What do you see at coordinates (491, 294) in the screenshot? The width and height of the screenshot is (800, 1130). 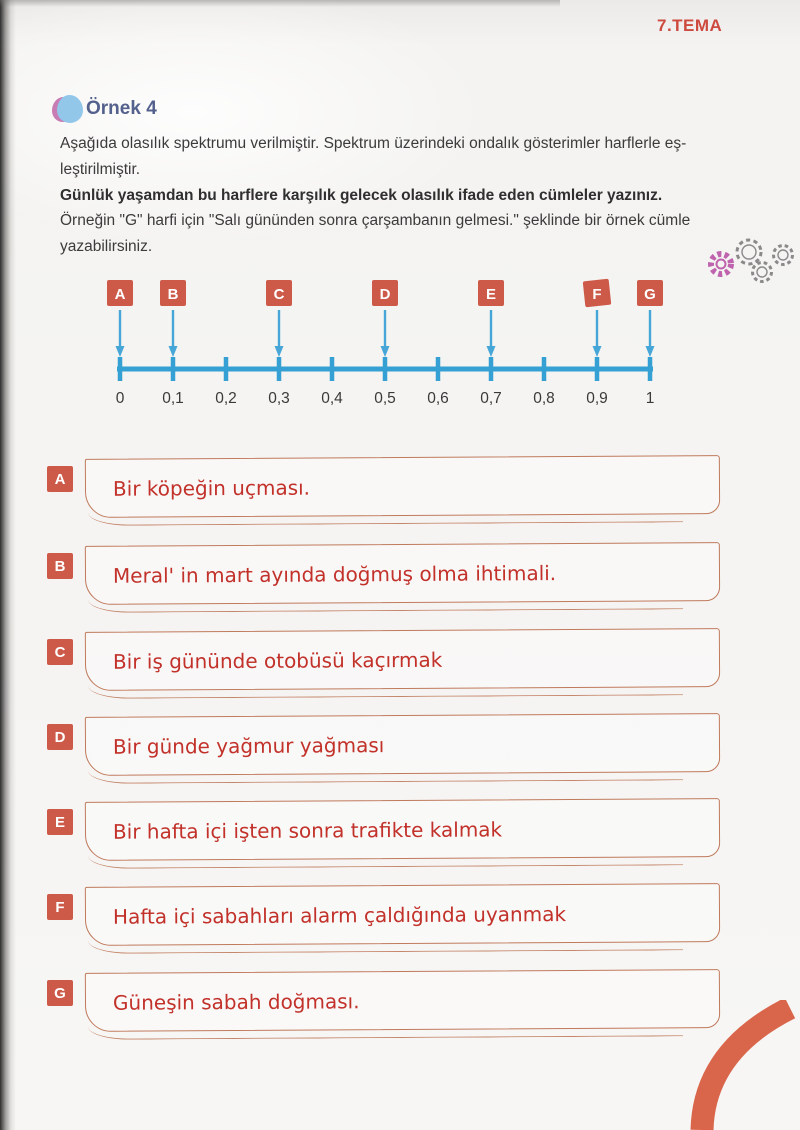 I see `svg-text: E` at bounding box center [491, 294].